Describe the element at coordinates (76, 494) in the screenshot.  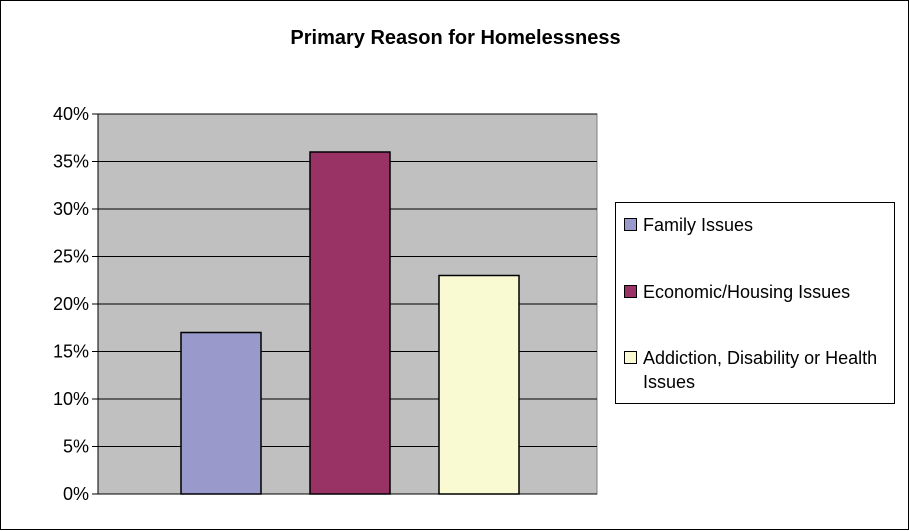
I see `y-tick-label: 0%` at that location.